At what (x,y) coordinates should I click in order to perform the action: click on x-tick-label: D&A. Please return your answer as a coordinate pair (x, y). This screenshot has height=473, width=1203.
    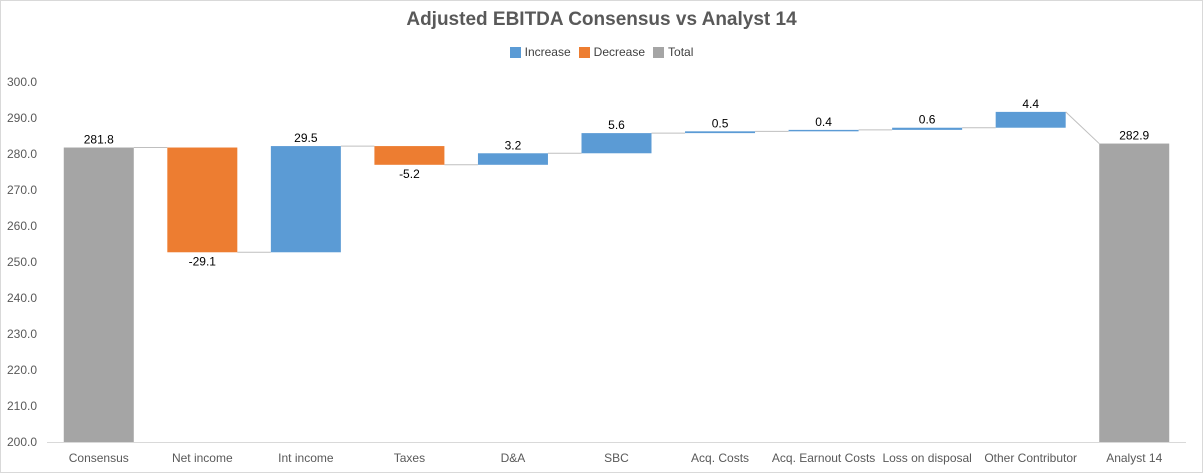
    Looking at the image, I should click on (513, 458).